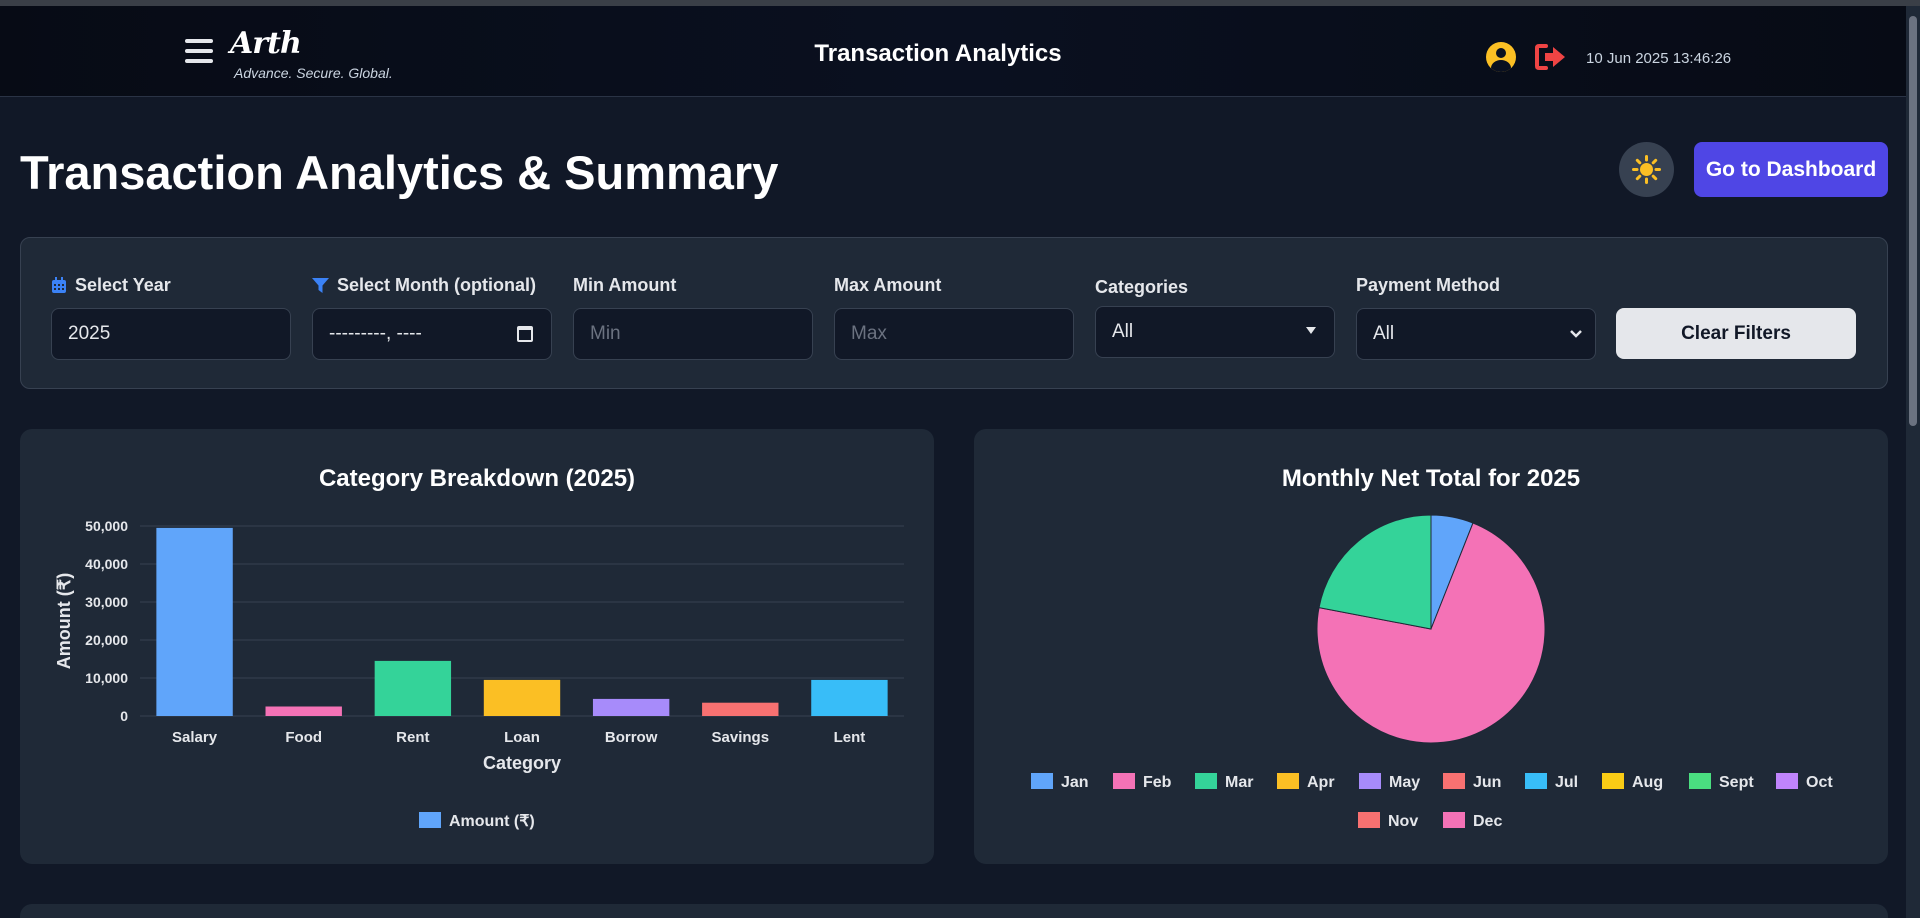 This screenshot has width=1920, height=918. I want to click on bar-food, so click(303, 711).